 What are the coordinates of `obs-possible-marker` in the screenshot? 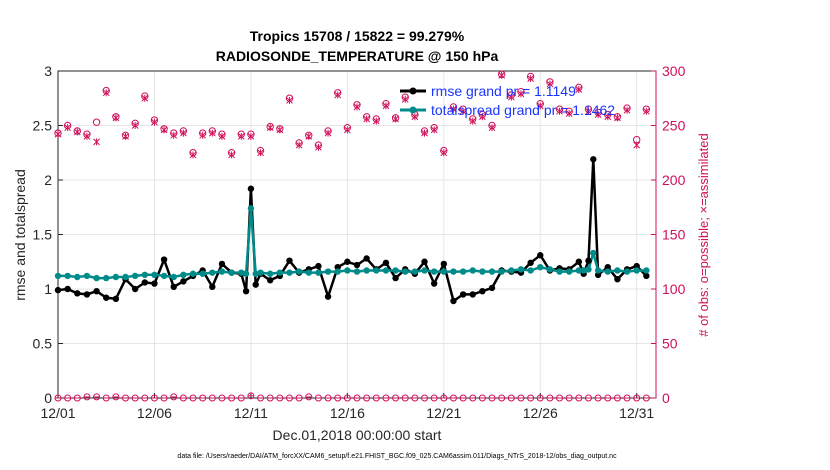 It's located at (96, 122).